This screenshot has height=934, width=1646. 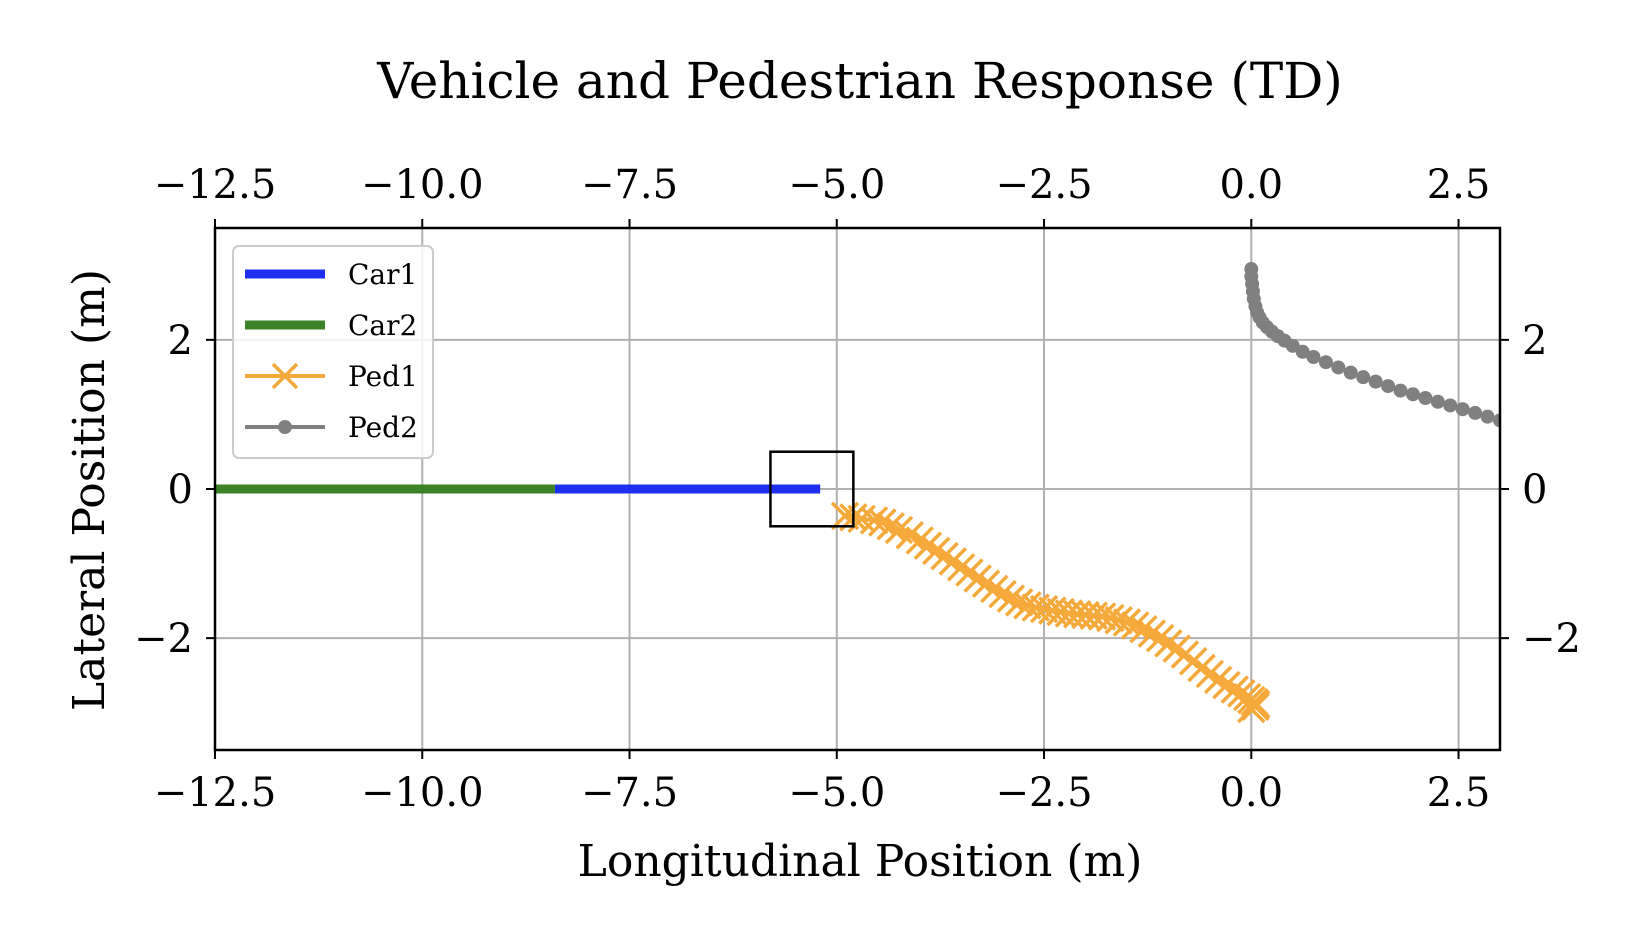 I want to click on series-ped2, so click(x=1372, y=345).